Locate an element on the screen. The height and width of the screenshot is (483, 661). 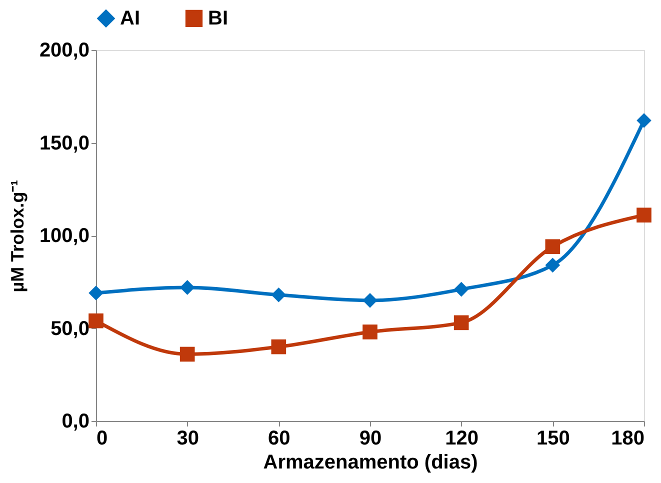
y-tick-label: 200,0 is located at coordinates (64, 51).